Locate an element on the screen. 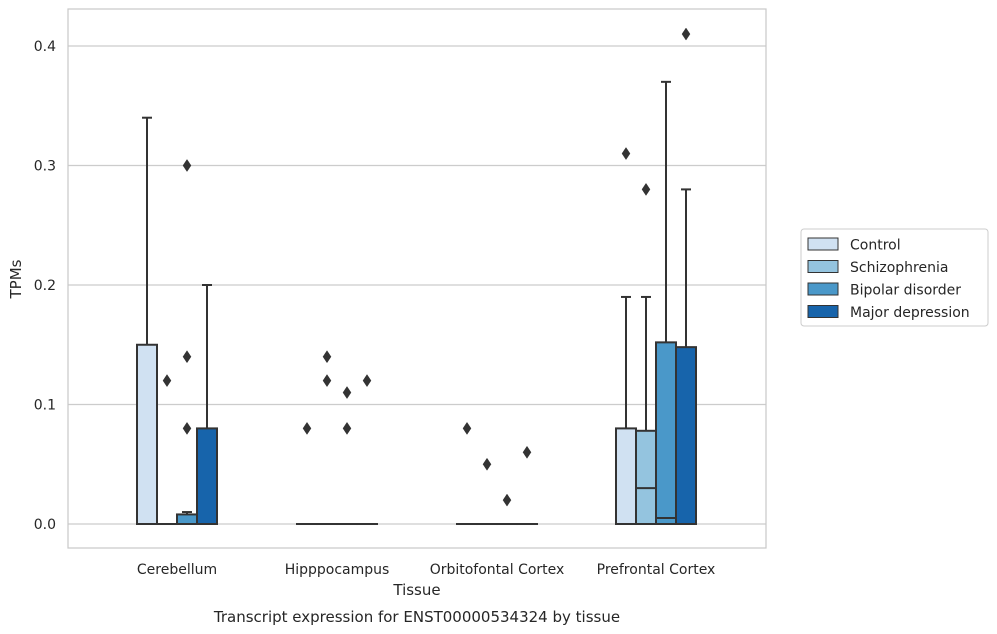 Image resolution: width=997 pixels, height=634 pixels. legend-frame is located at coordinates (894, 277).